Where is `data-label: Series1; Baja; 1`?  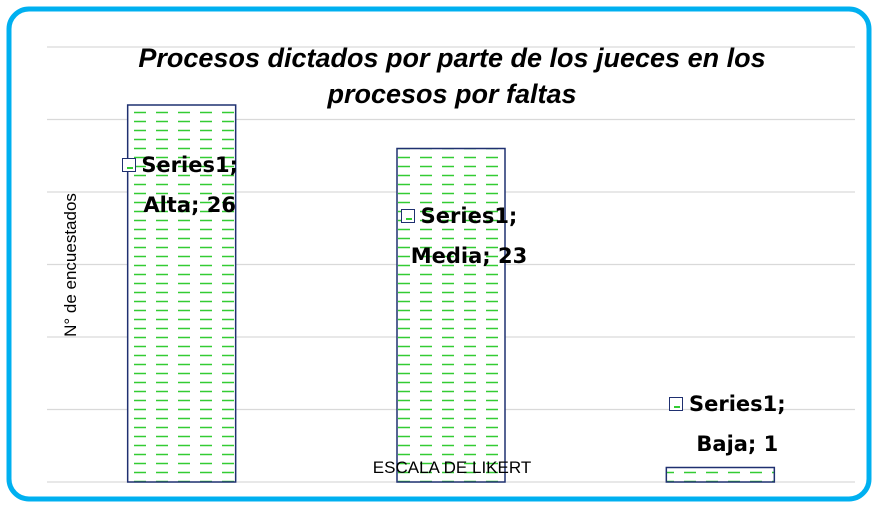 data-label: Series1; Baja; 1 is located at coordinates (737, 423).